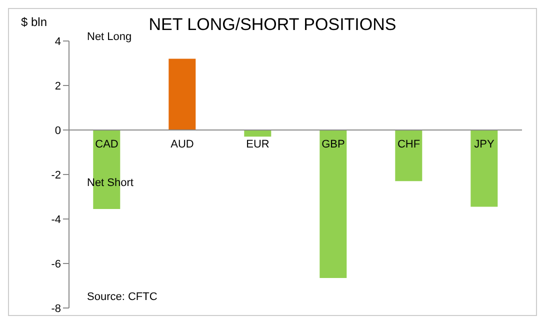 This screenshot has height=322, width=543. I want to click on y-tick-label: 2, so click(57, 86).